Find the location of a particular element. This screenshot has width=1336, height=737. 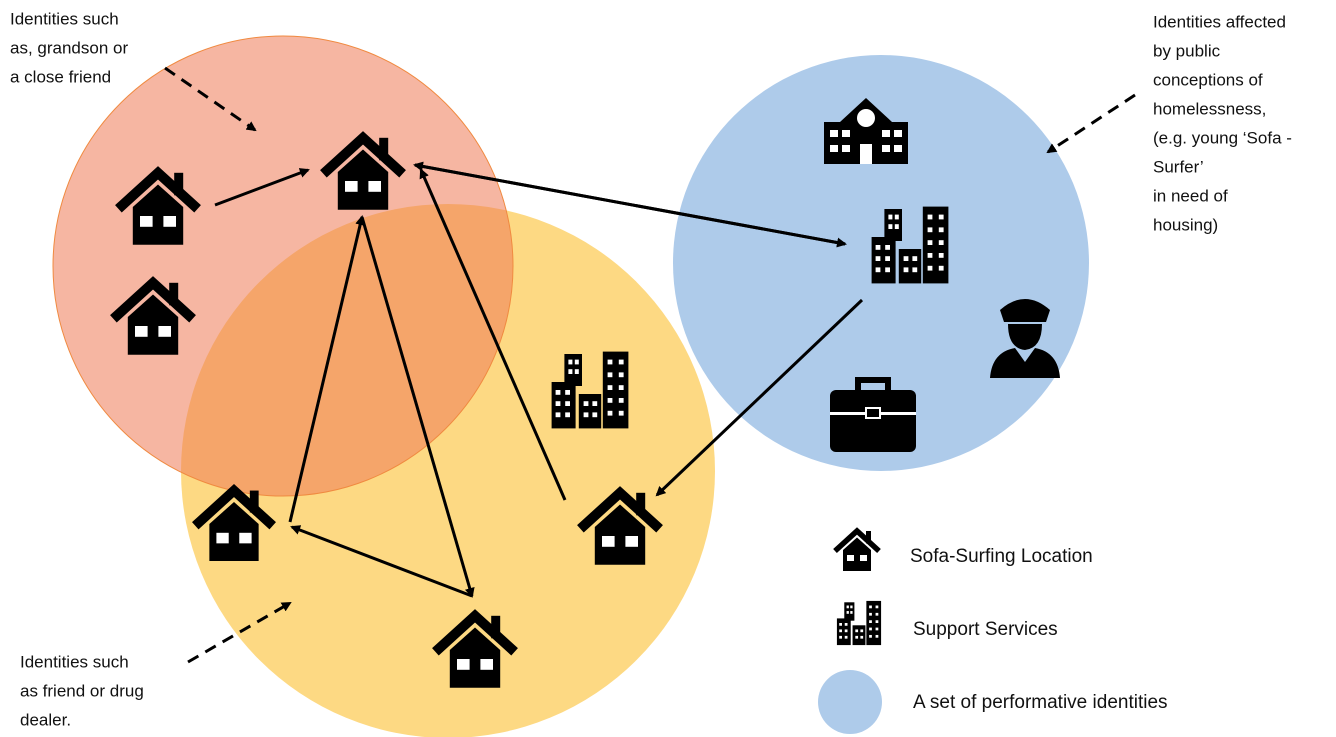

hospital-icon is located at coordinates (866, 131).